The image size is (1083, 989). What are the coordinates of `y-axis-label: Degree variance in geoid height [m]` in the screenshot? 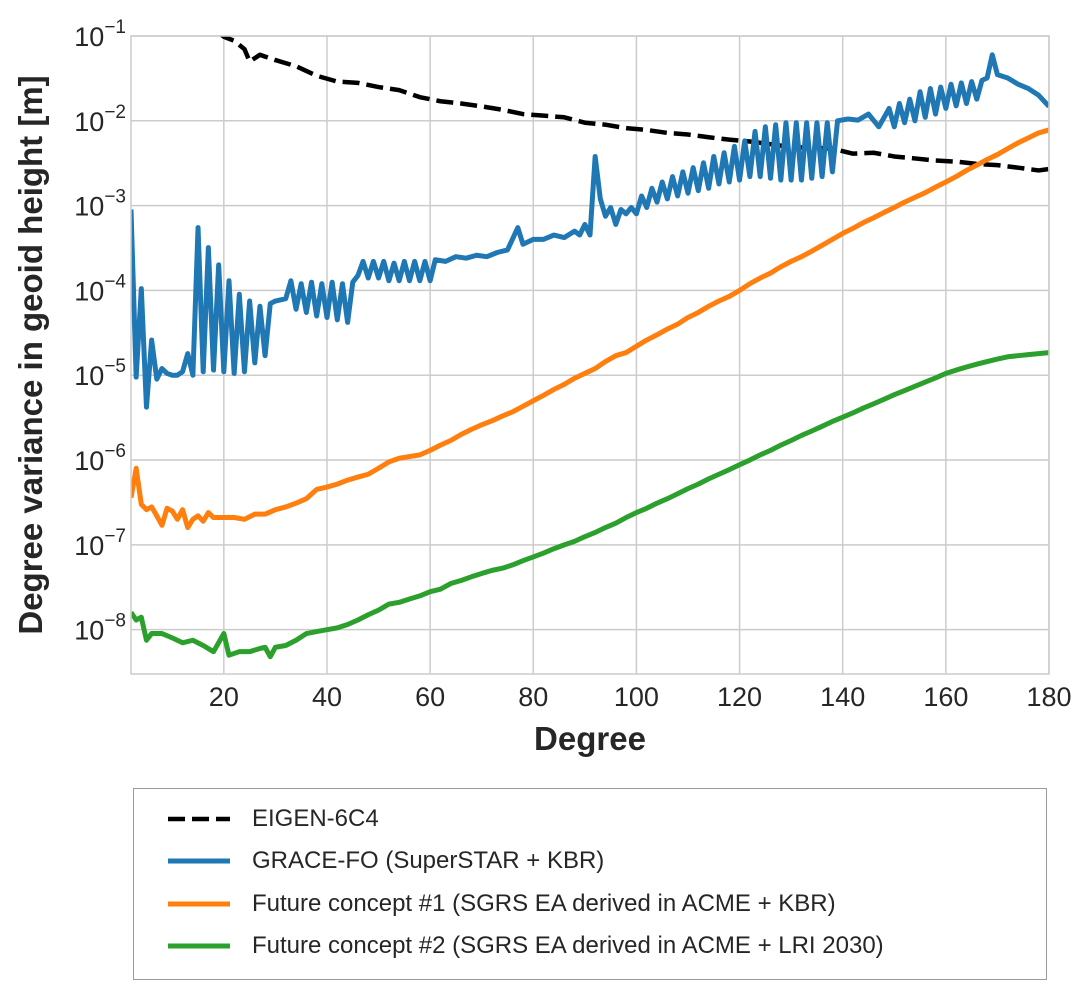 It's located at (30, 354).